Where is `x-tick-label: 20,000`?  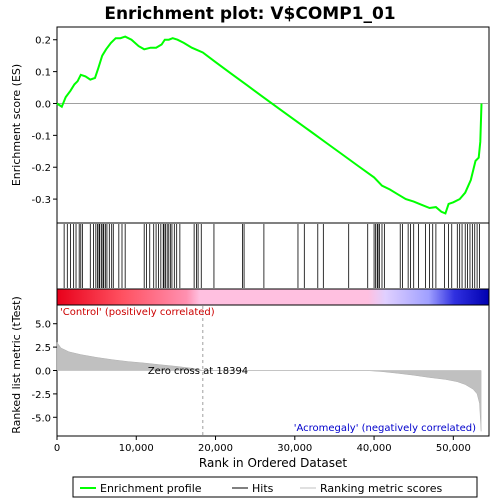
x-tick-label: 20,000 is located at coordinates (215, 448).